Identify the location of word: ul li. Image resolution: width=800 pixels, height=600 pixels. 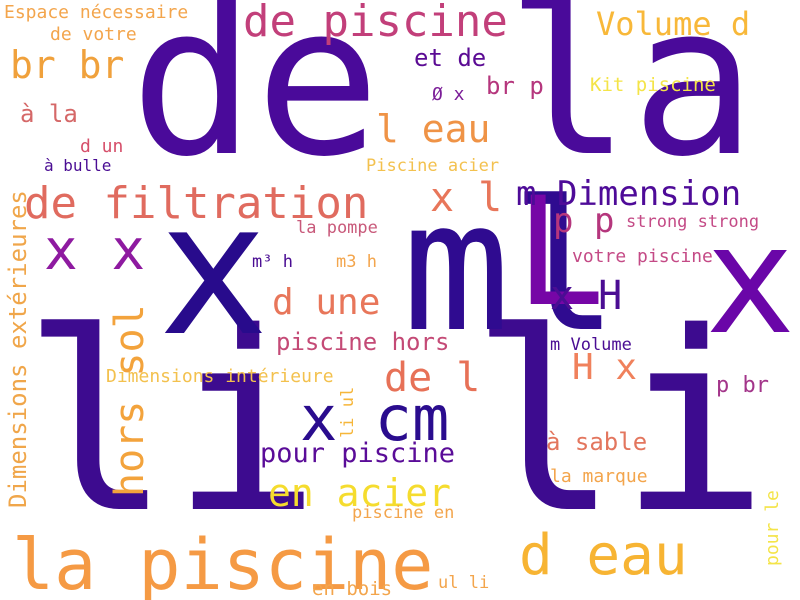
(464, 583).